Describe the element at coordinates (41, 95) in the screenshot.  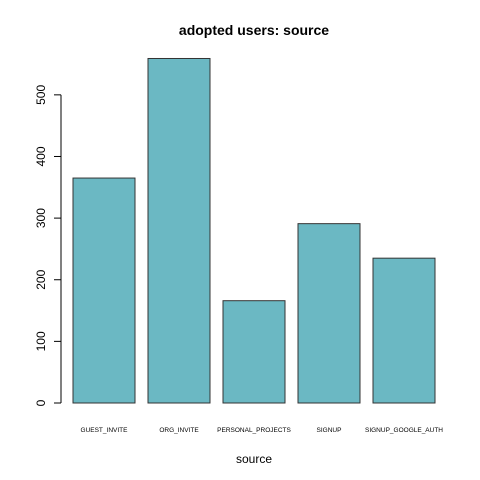
I see `y-tick-label: 500` at that location.